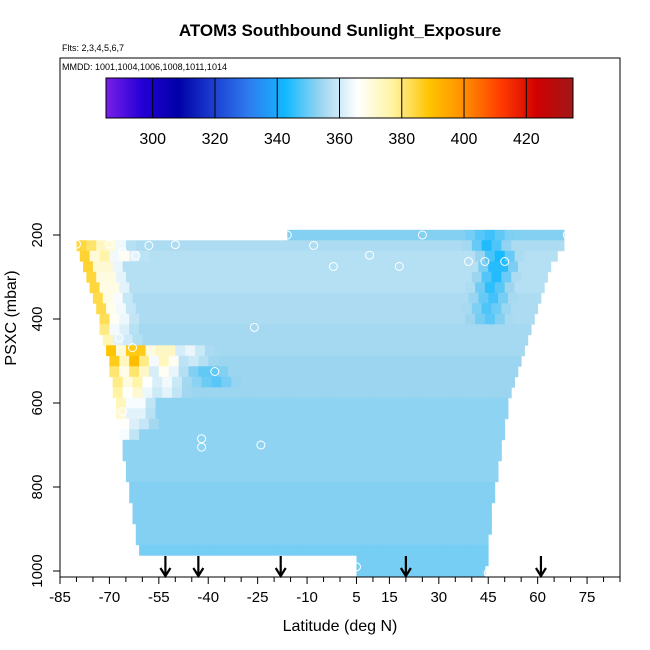  What do you see at coordinates (37, 570) in the screenshot?
I see `y-tick-label: 1000` at bounding box center [37, 570].